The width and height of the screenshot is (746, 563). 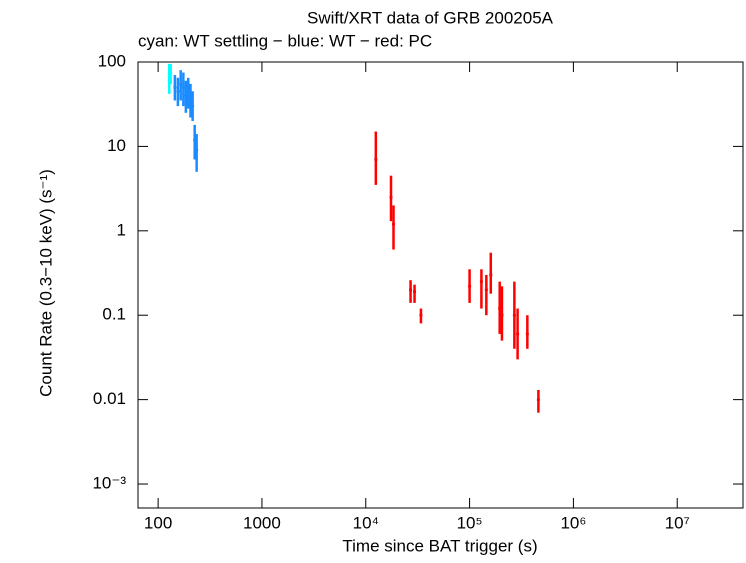 What do you see at coordinates (114, 314) in the screenshot?
I see `y-tick-label: 0.1` at bounding box center [114, 314].